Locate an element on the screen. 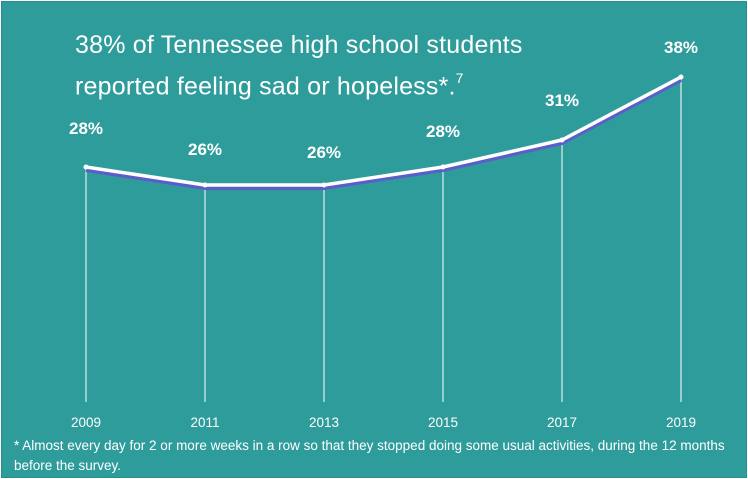 The image size is (748, 479). data-point-2017 is located at coordinates (562, 140).